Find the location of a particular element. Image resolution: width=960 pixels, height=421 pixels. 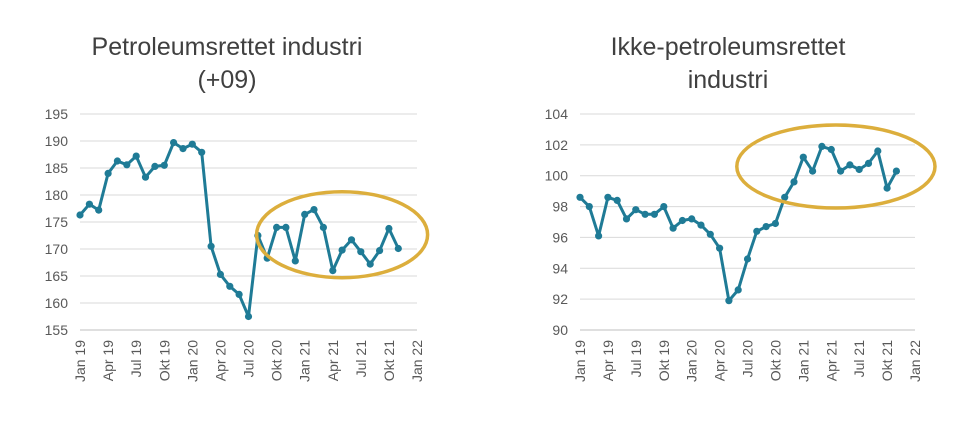

y-tick-label: 165 is located at coordinates (57, 276).